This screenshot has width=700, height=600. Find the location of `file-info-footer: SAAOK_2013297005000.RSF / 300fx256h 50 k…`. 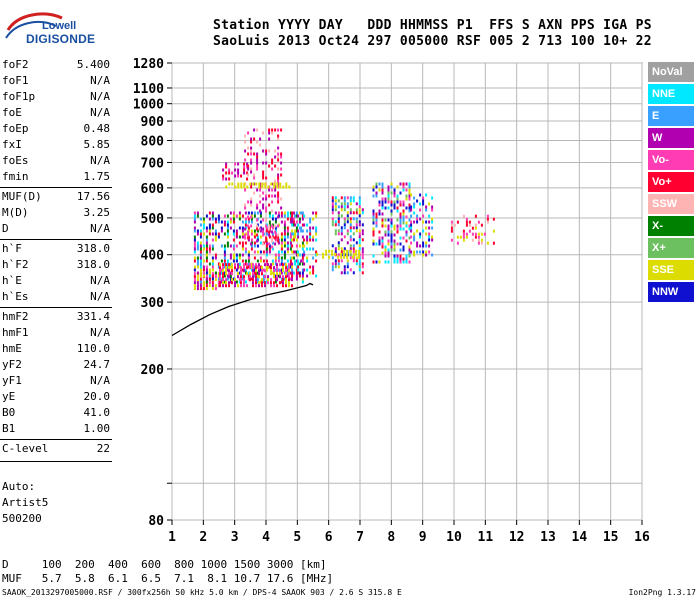

file-info-footer: SAAOK_2013297005000.RSF / 300fx256h 50 k… is located at coordinates (202, 592).